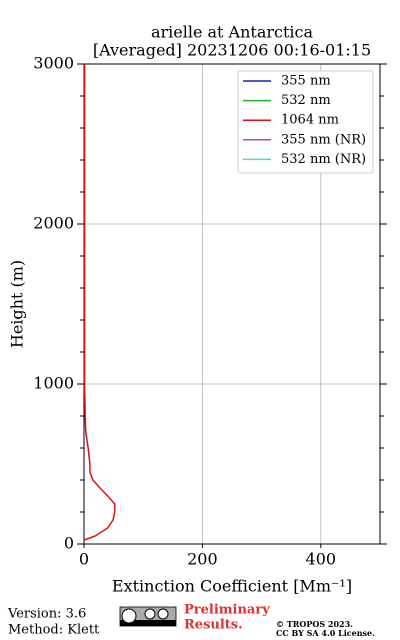 Image resolution: width=400 pixels, height=640 pixels. What do you see at coordinates (148, 616) in the screenshot?
I see `cc-logo` at bounding box center [148, 616].